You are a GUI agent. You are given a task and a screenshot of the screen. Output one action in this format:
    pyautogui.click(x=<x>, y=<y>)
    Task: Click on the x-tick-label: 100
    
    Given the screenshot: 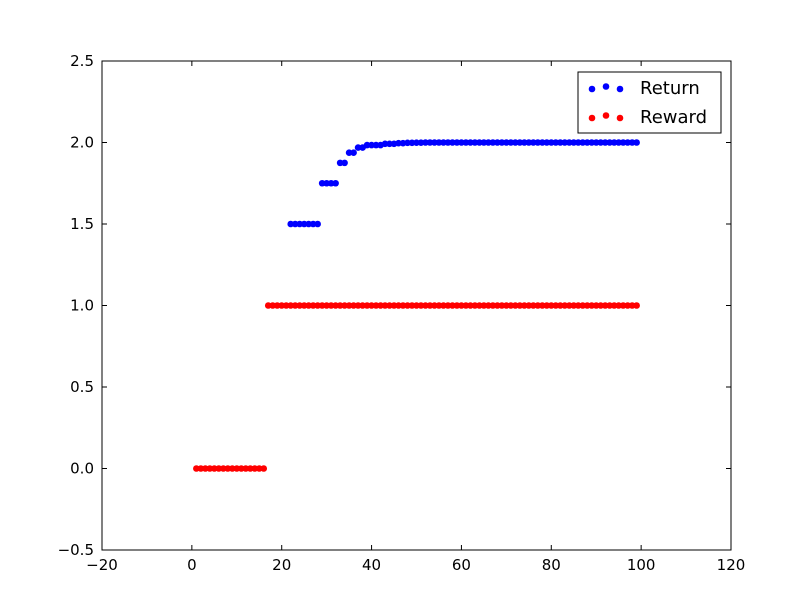 What is the action you would take?
    pyautogui.click(x=641, y=565)
    